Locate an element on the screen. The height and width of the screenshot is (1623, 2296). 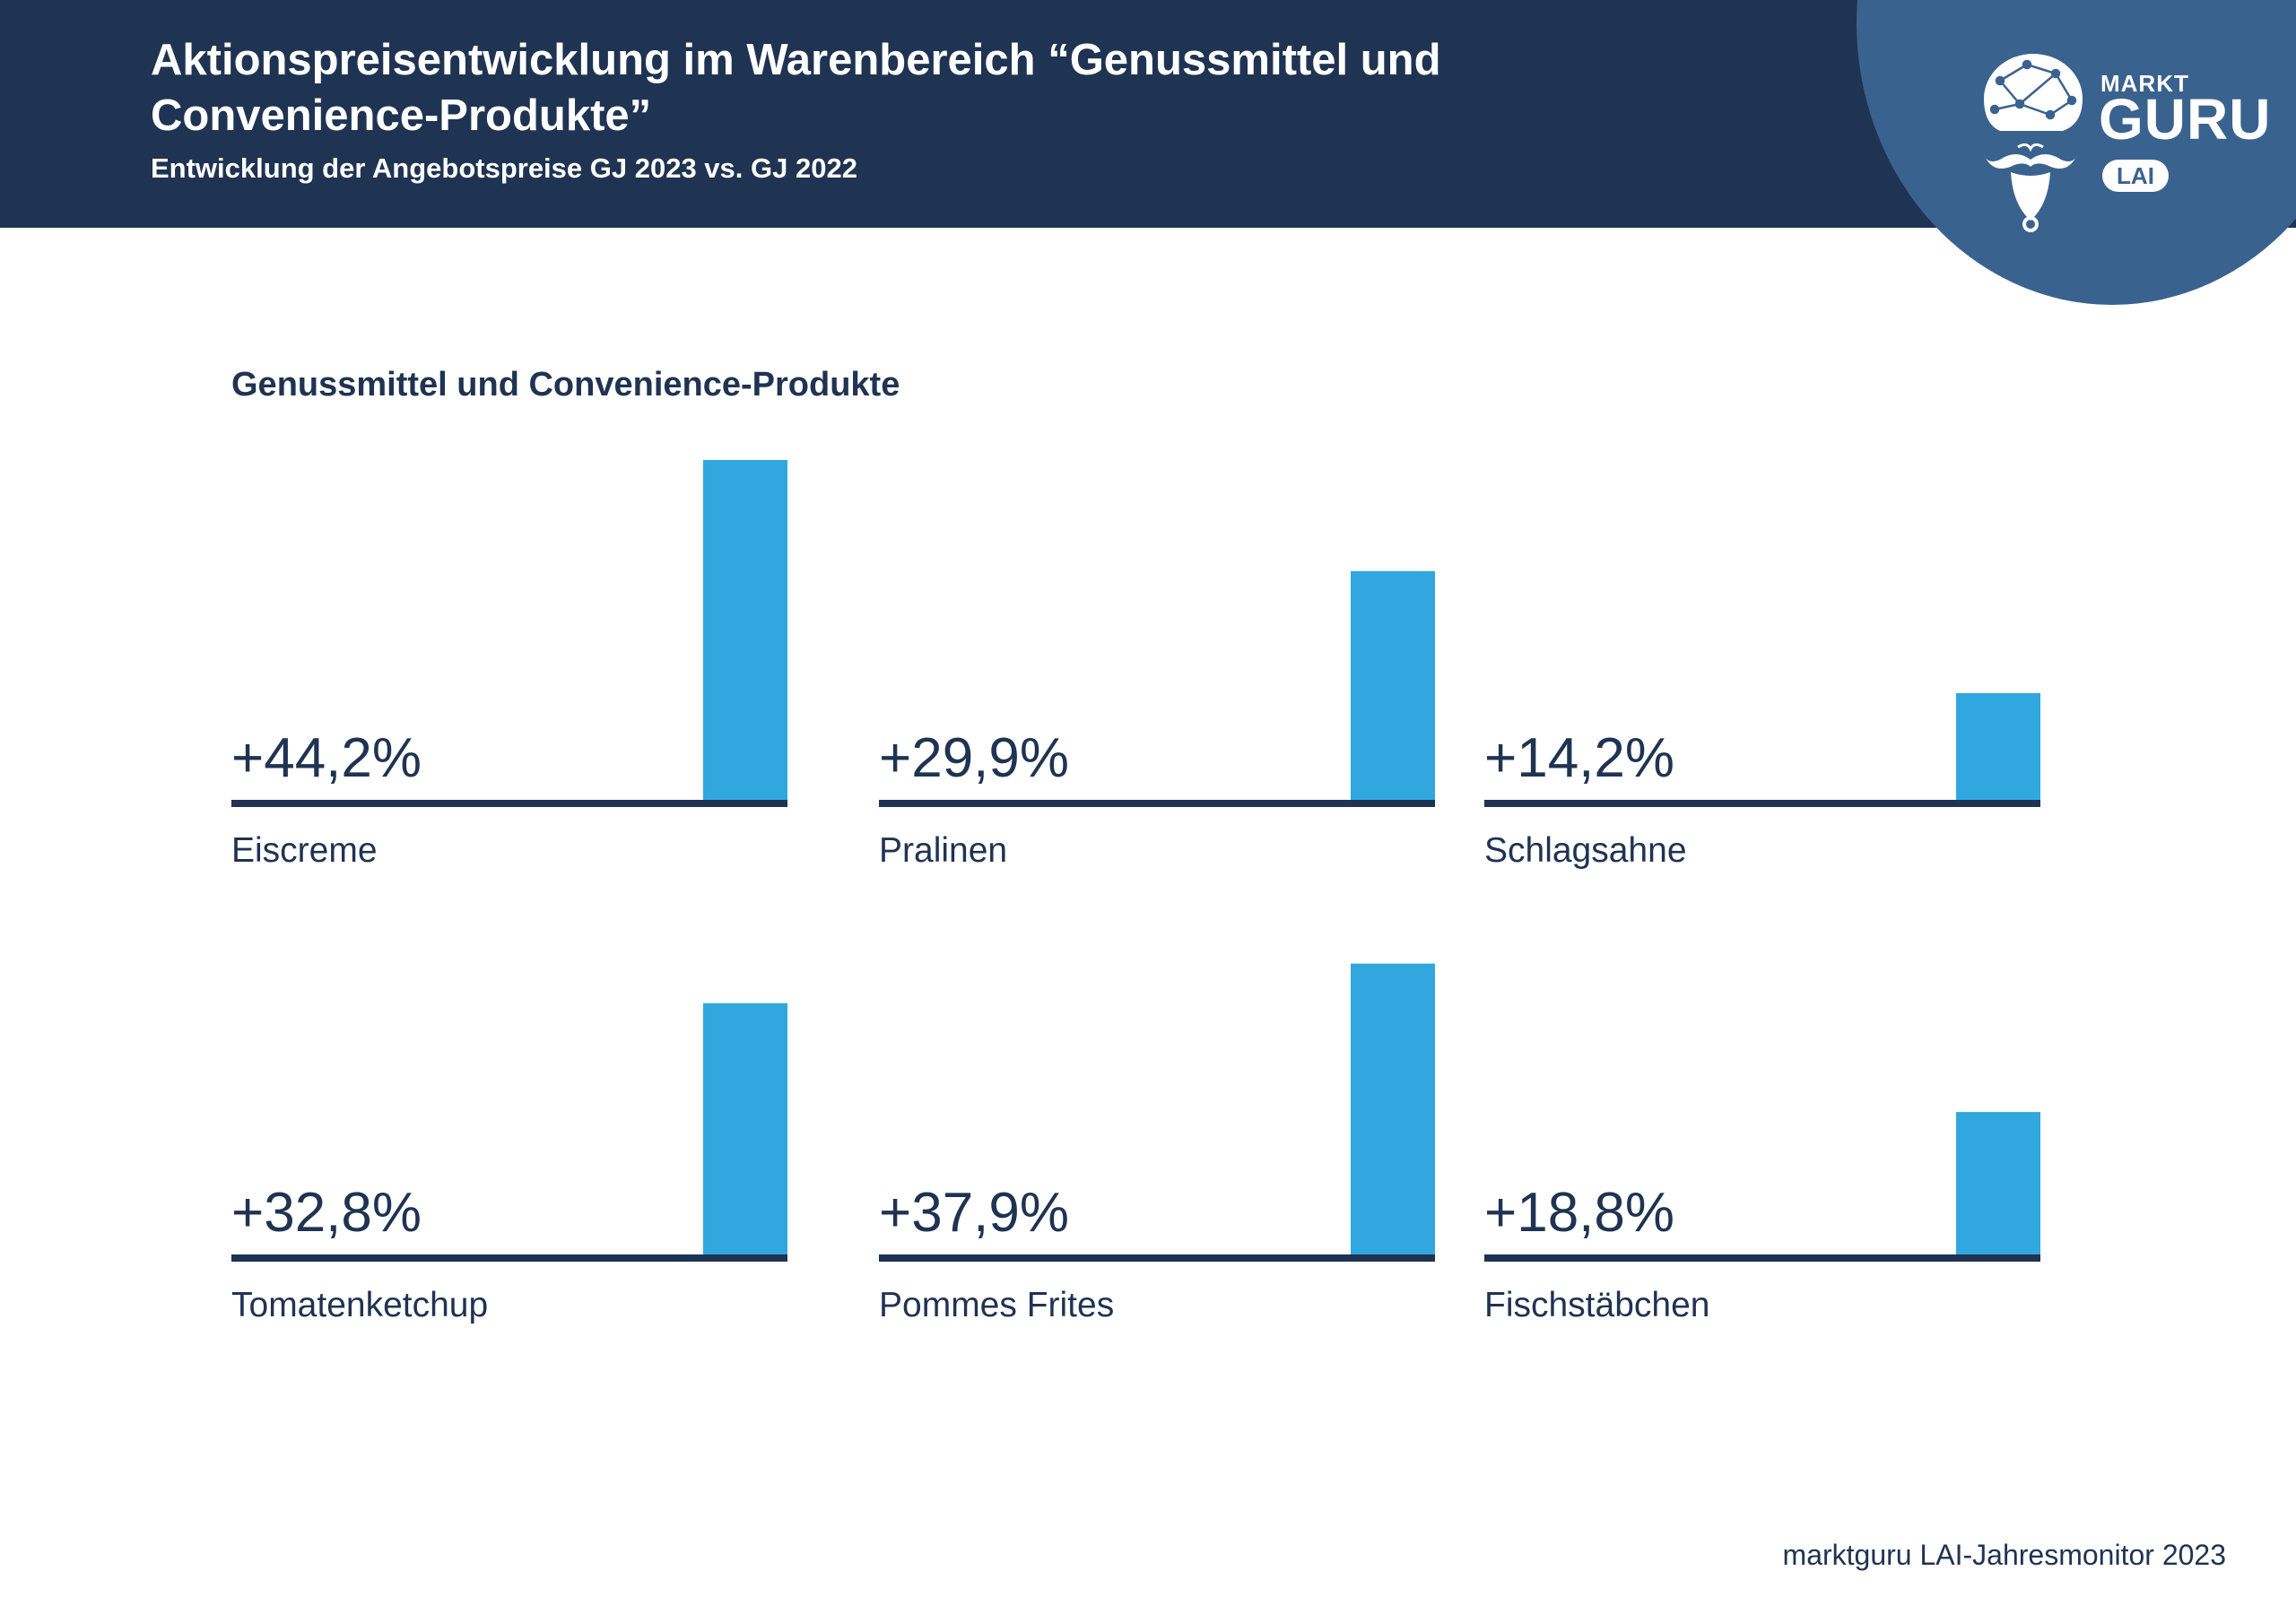
bar-fischstaebchen is located at coordinates (1998, 1185).